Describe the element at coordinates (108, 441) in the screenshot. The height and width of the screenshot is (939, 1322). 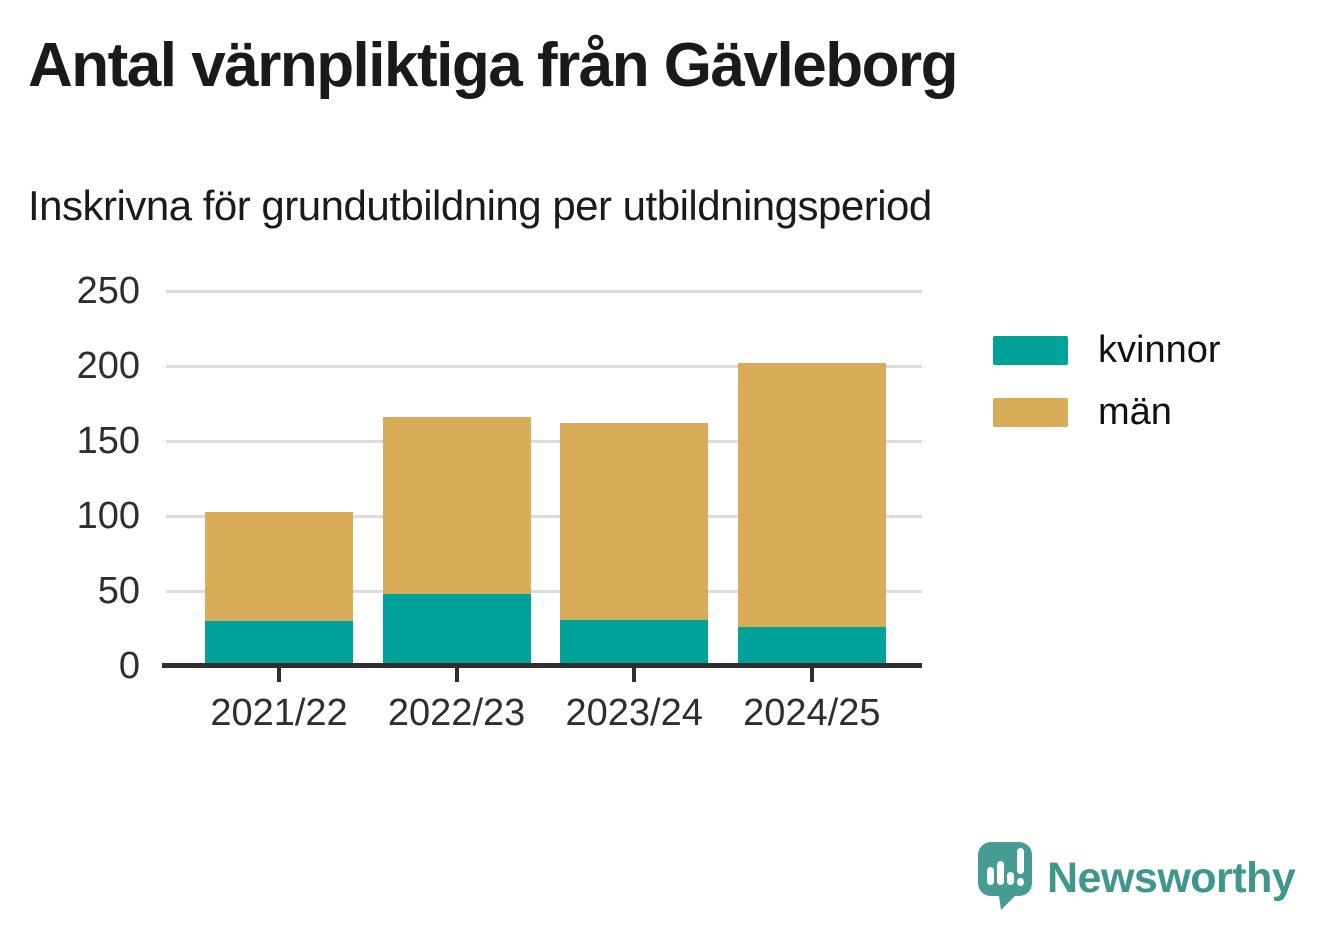
I see `y-tick-label-150: 150` at that location.